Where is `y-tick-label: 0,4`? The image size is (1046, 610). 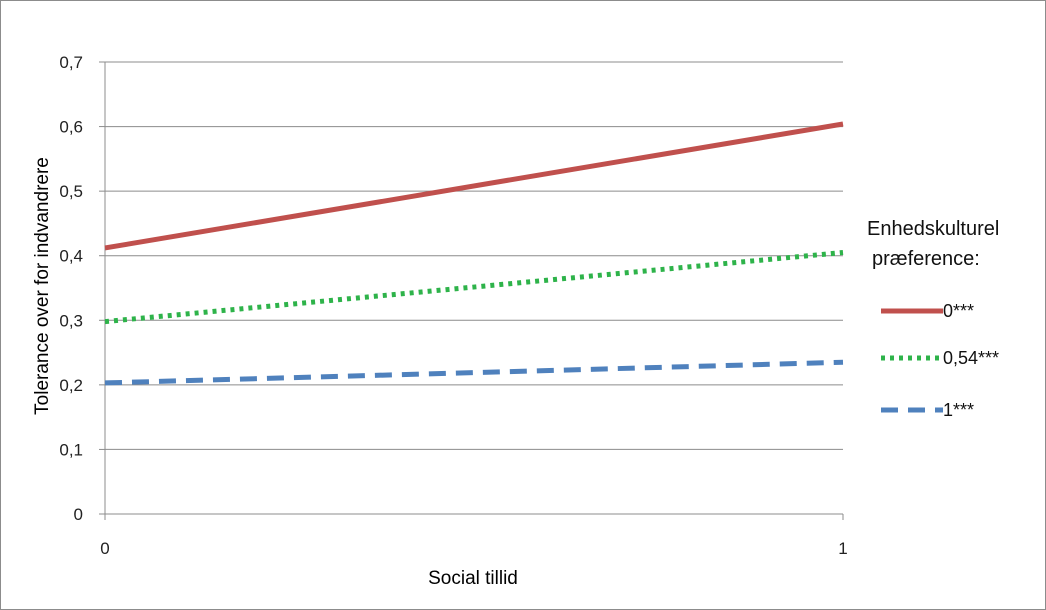 y-tick-label: 0,4 is located at coordinates (71, 256).